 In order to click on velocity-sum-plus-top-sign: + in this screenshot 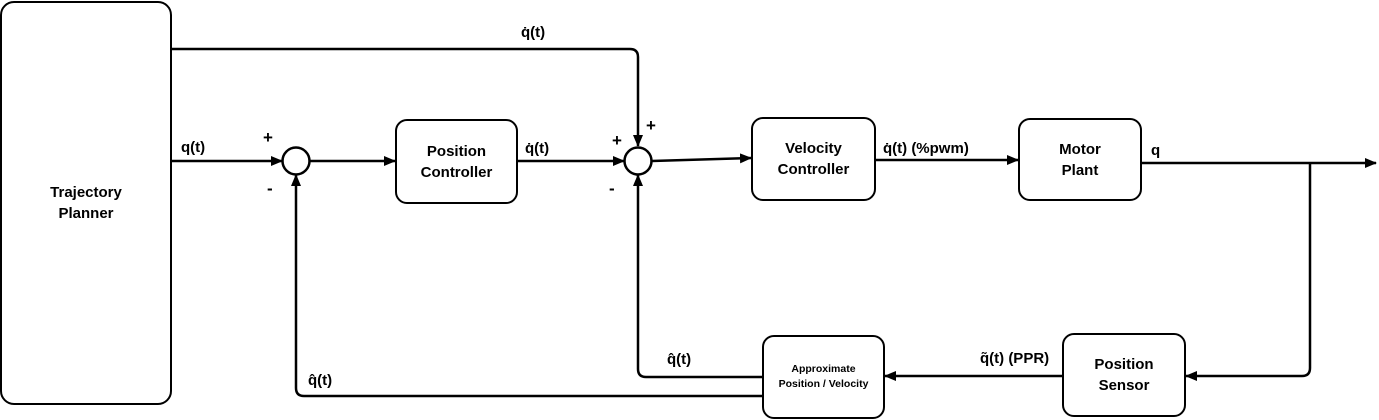, I will do `click(651, 125)`.